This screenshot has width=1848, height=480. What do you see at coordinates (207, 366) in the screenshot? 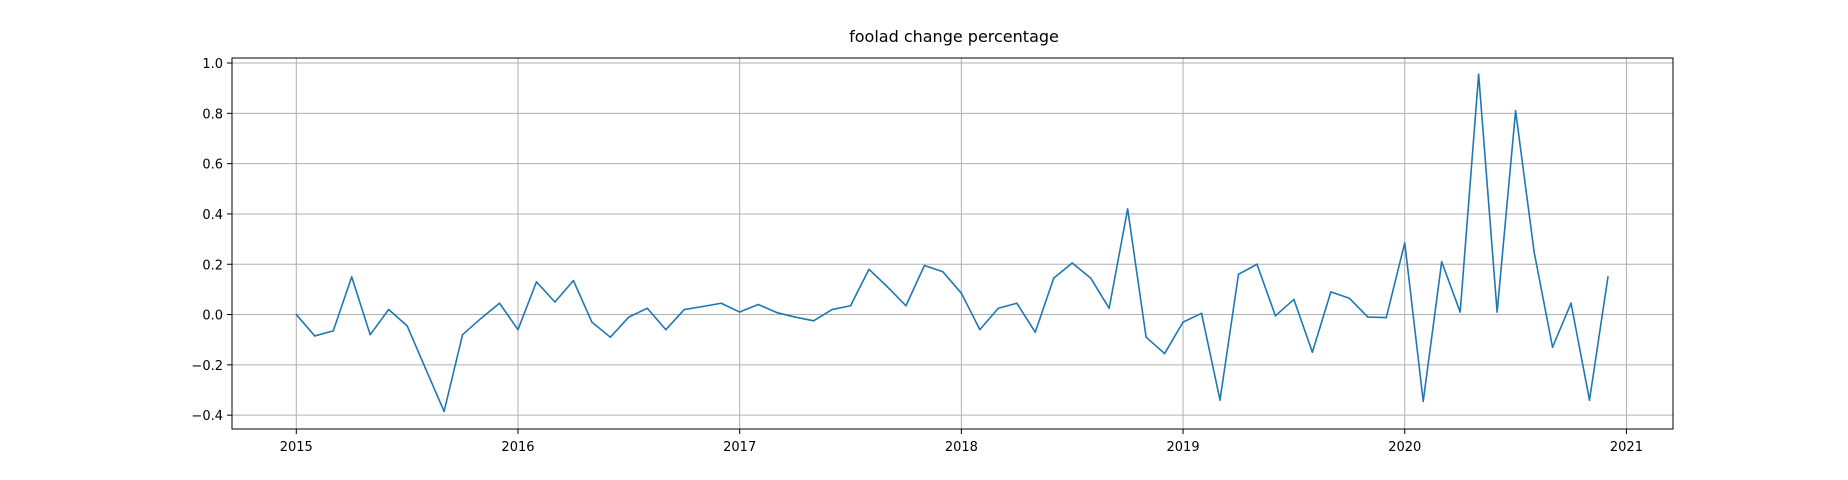
I see `y-tick-label: −0.2` at bounding box center [207, 366].